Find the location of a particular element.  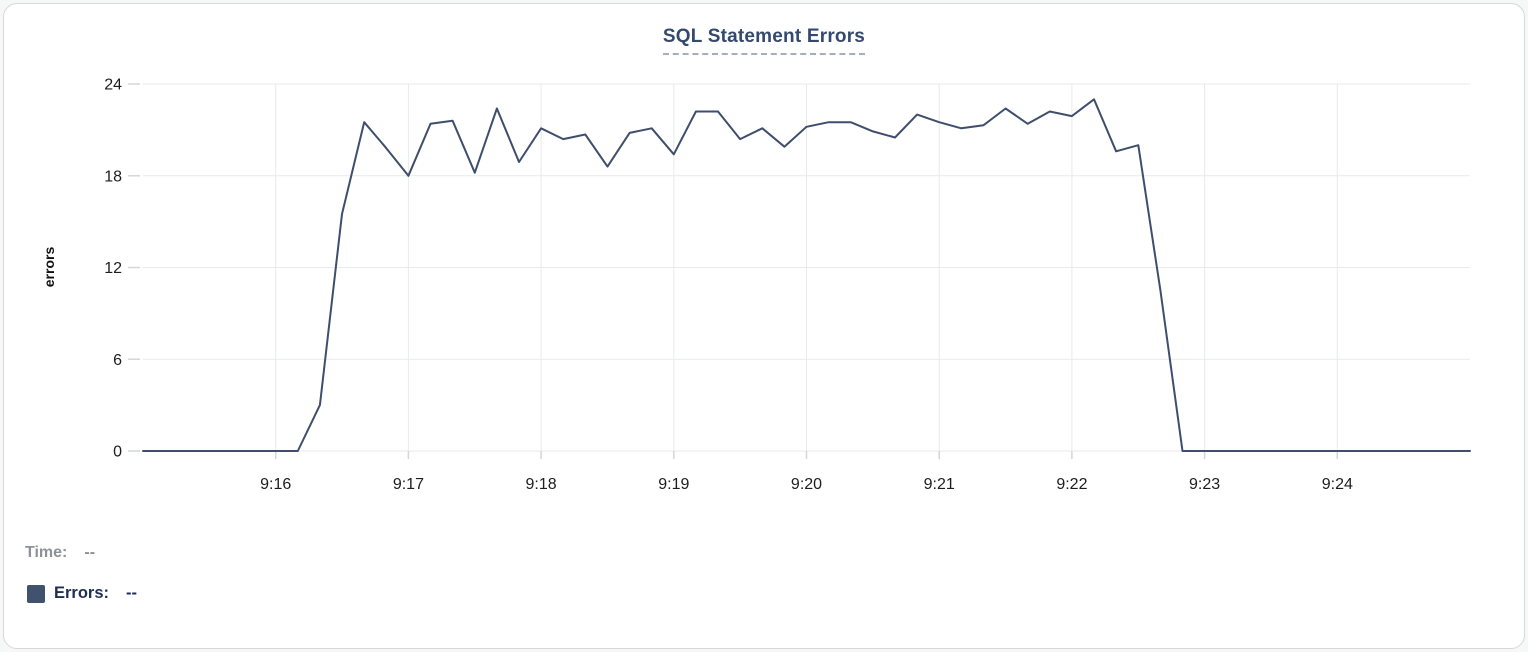

x-tick-label: 9:17 is located at coordinates (408, 484).